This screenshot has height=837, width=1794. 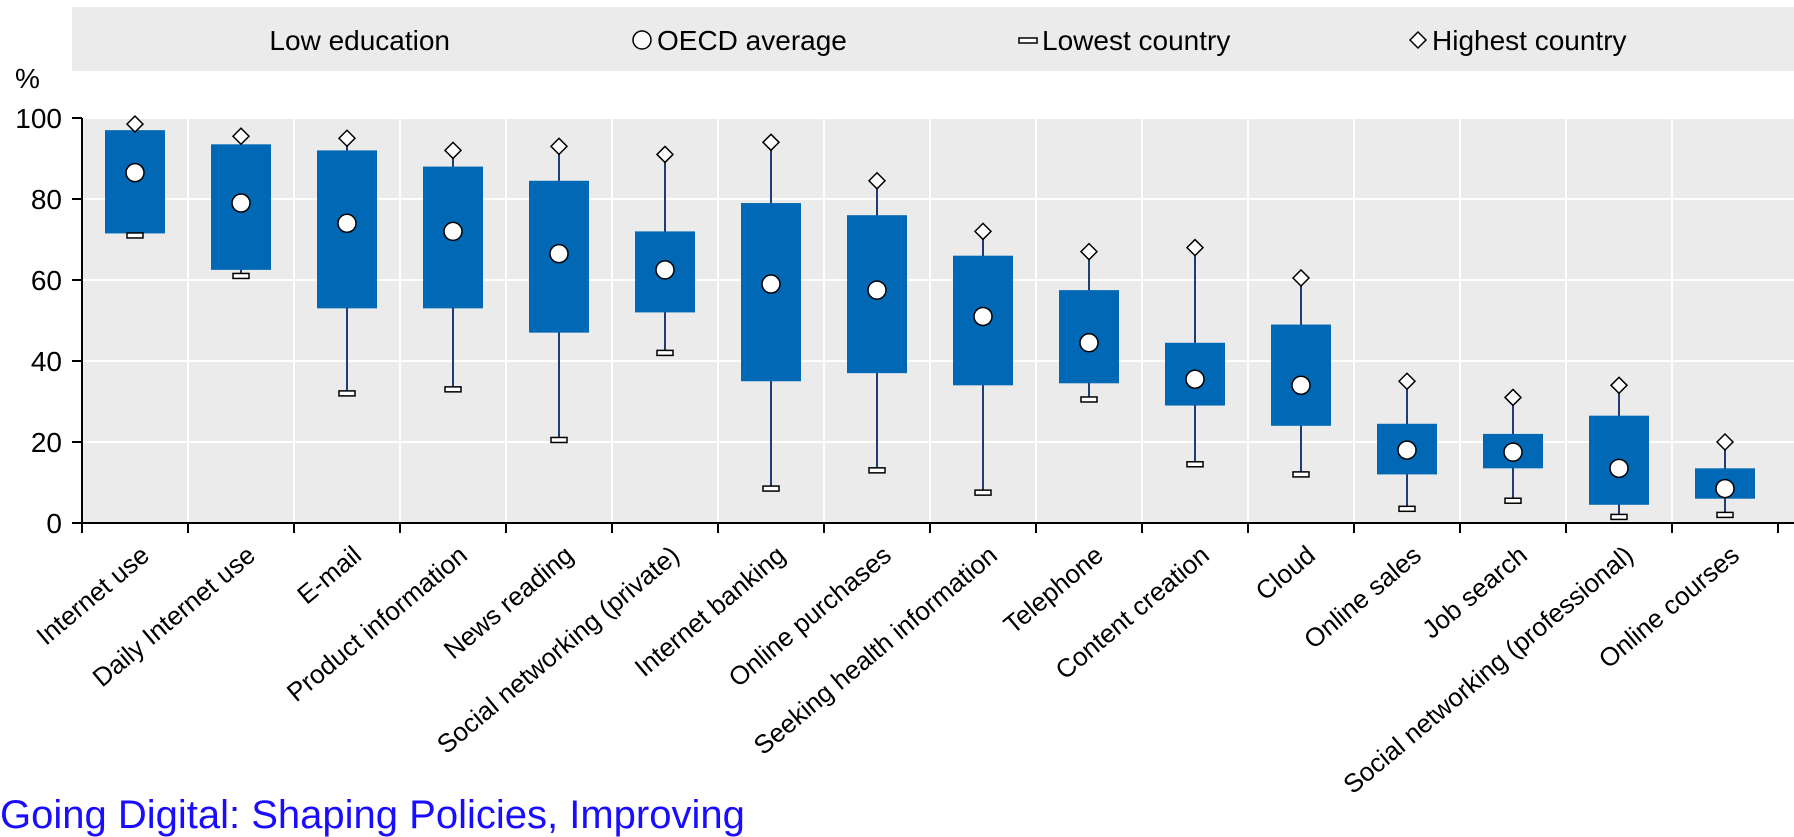 What do you see at coordinates (46, 199) in the screenshot?
I see `y-tick-label: 80` at bounding box center [46, 199].